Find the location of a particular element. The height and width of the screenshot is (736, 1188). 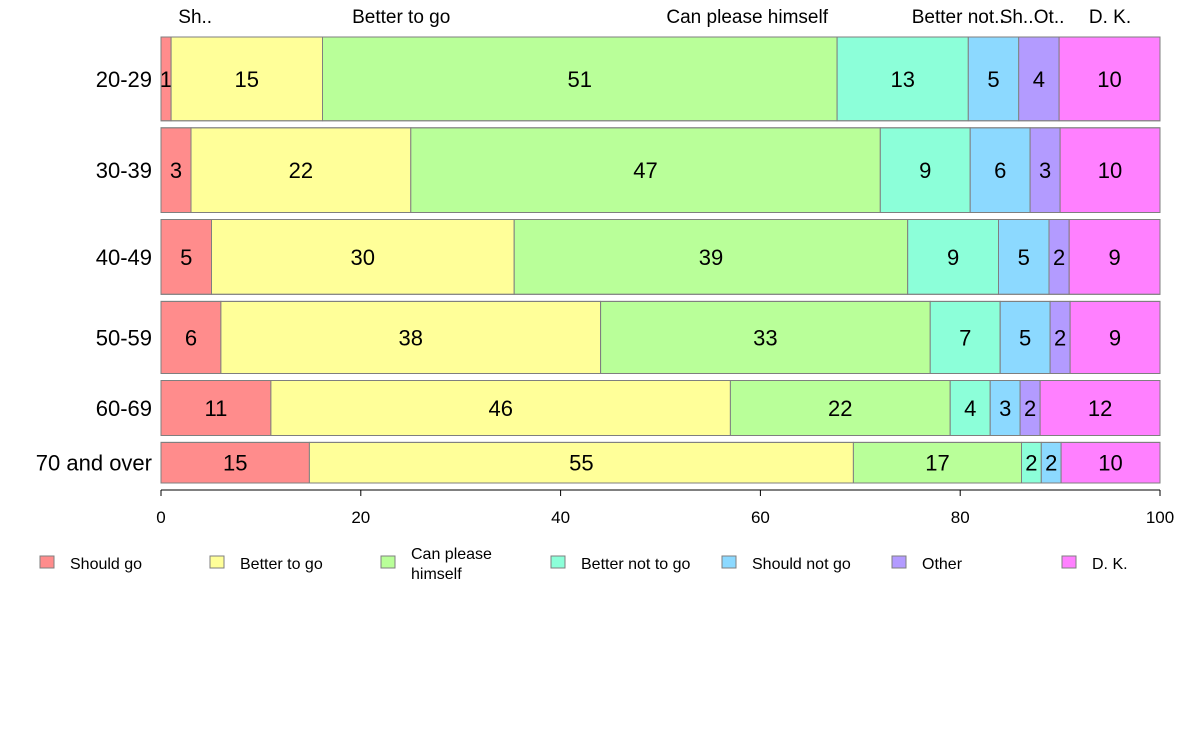

bar-20-29-d-k is located at coordinates (1109, 79).